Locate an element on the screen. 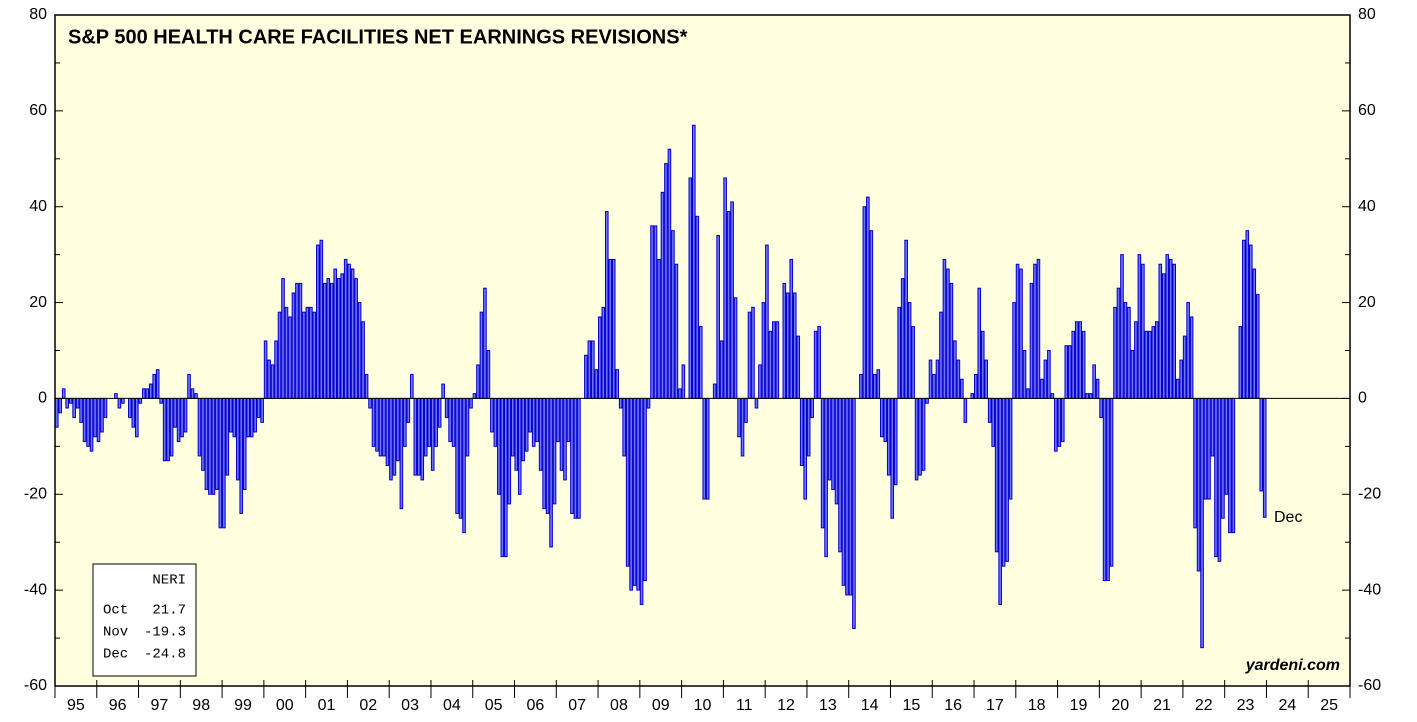  y-tick-label-right: 40 is located at coordinates (1367, 206).